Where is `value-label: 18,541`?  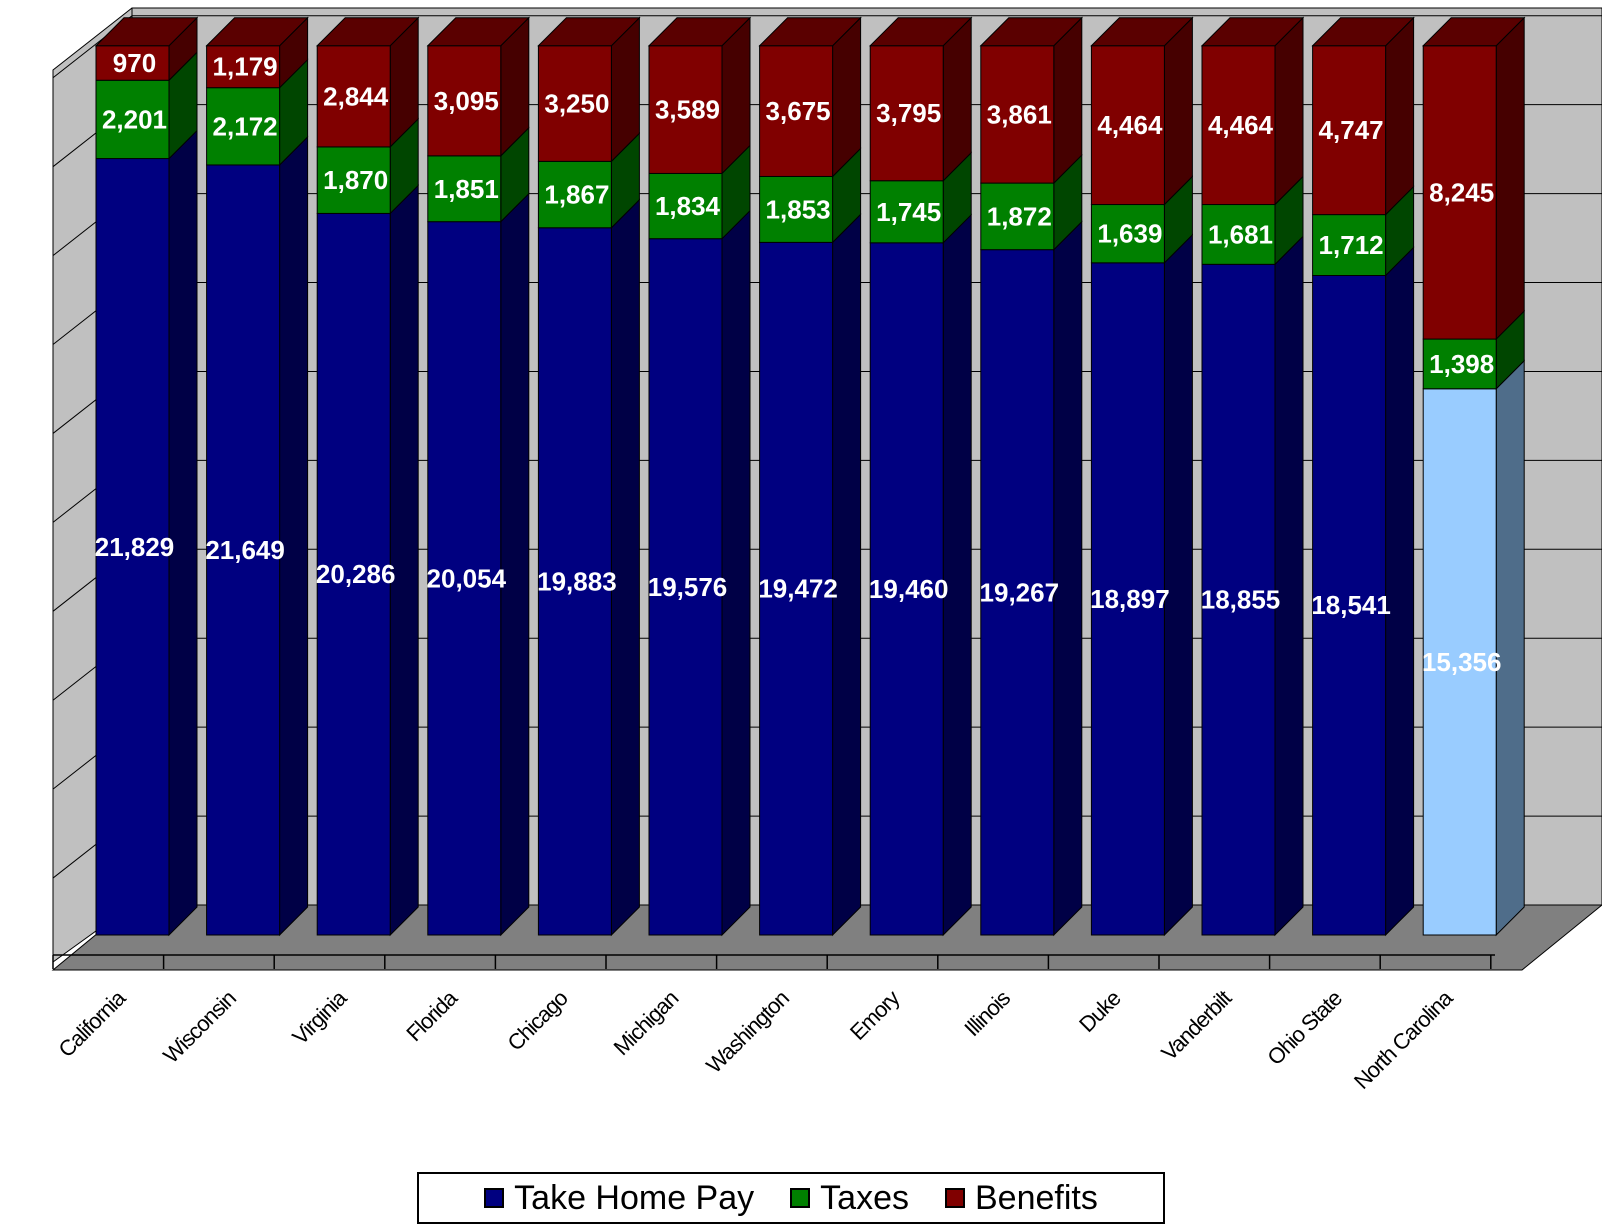
value-label: 18,541 is located at coordinates (1351, 605).